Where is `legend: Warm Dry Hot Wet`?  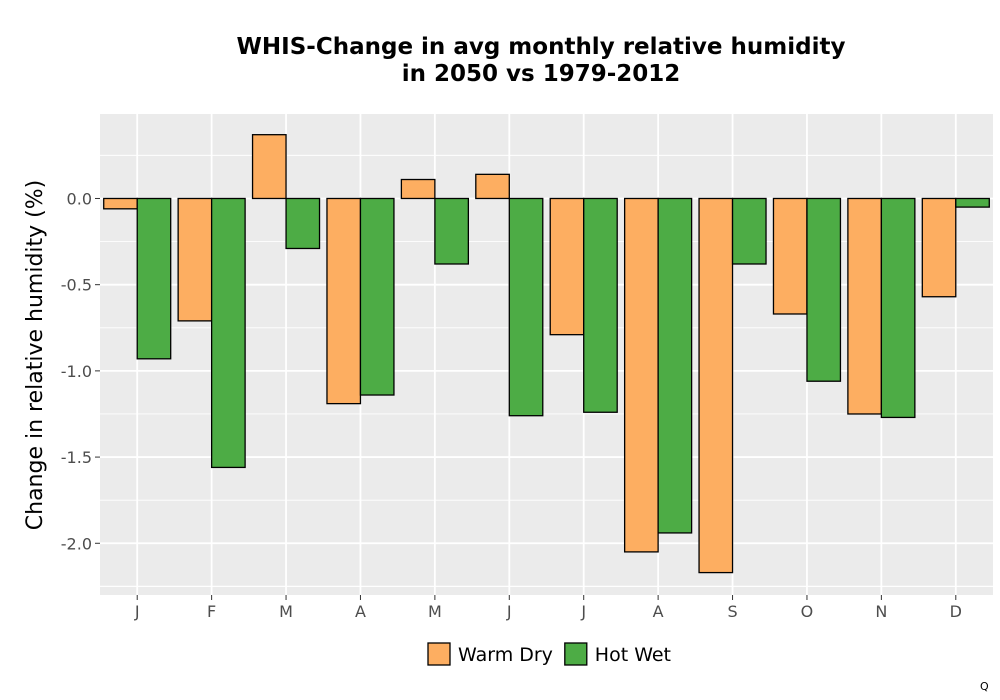
legend: Warm Dry Hot Wet is located at coordinates (549, 654).